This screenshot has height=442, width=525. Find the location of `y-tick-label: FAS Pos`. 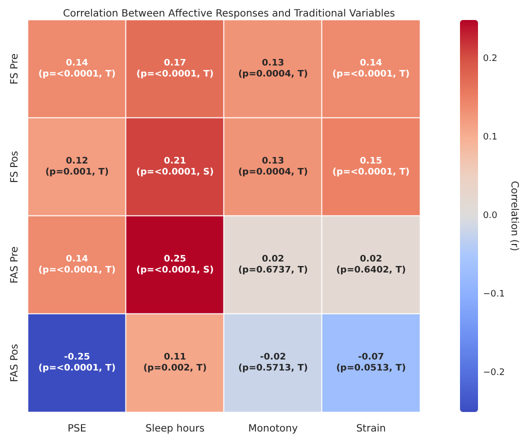

y-tick-label: FAS Pos is located at coordinates (15, 363).